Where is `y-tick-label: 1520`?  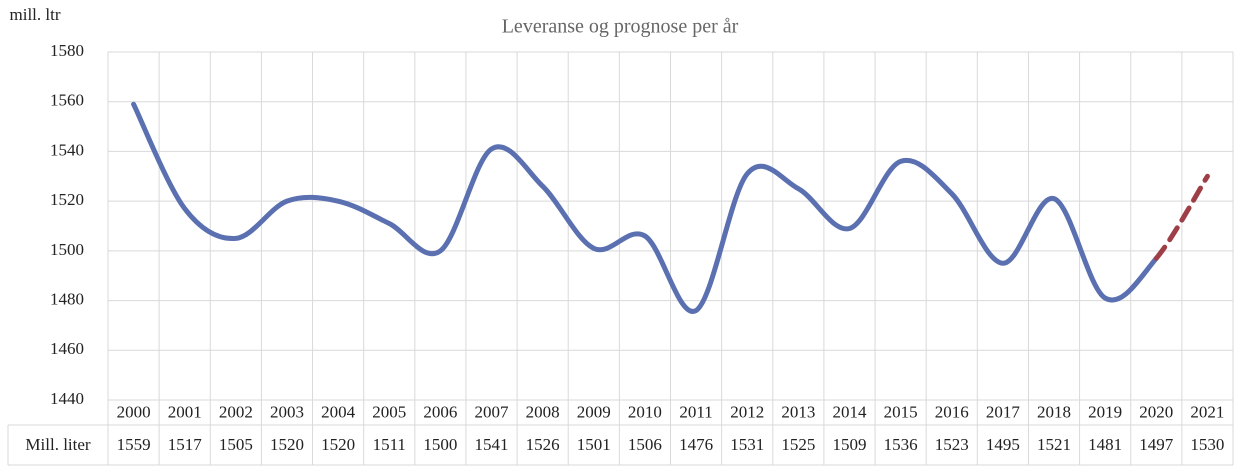
y-tick-label: 1520 is located at coordinates (67, 199).